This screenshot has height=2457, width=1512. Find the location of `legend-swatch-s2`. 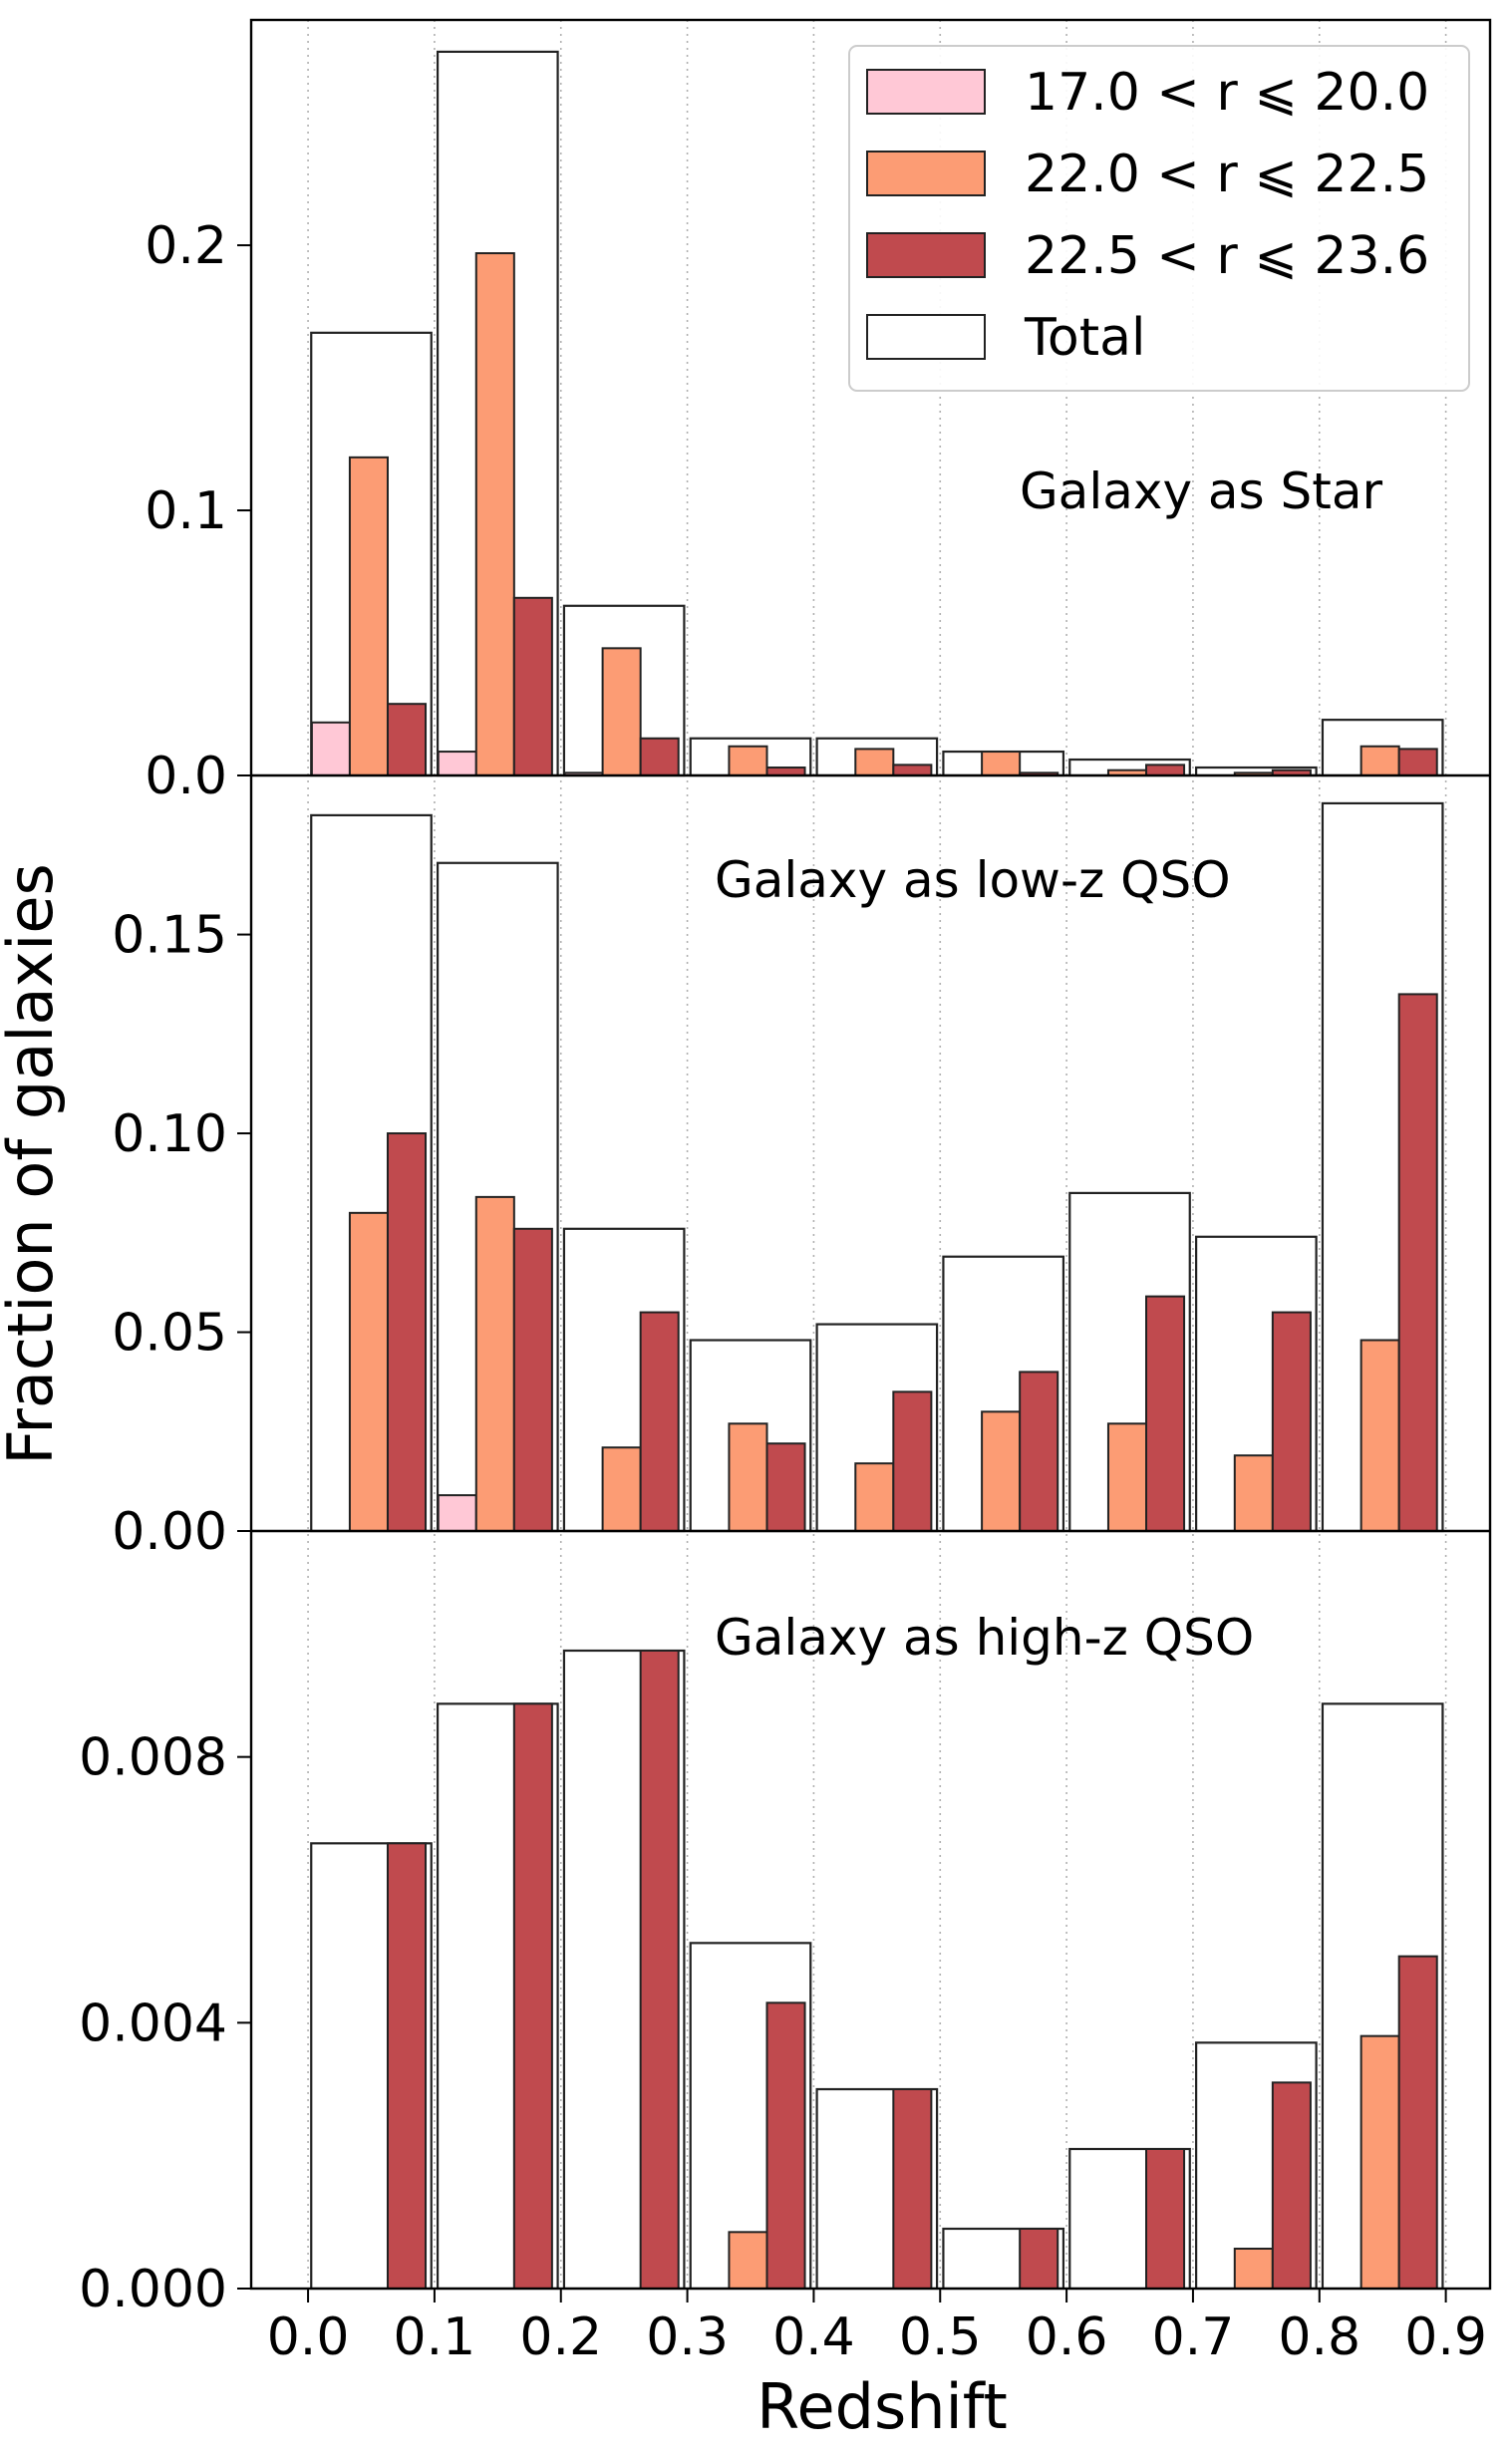

legend-swatch-s2 is located at coordinates (926, 173).